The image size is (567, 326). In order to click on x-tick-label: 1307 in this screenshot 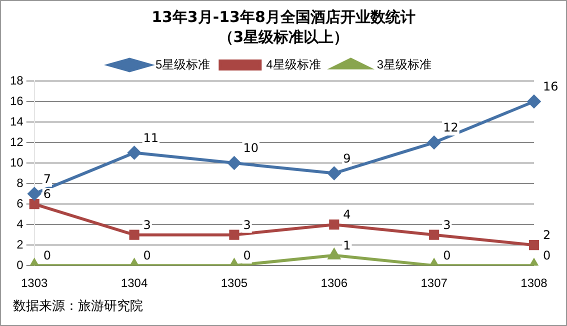, I will do `click(434, 283)`.